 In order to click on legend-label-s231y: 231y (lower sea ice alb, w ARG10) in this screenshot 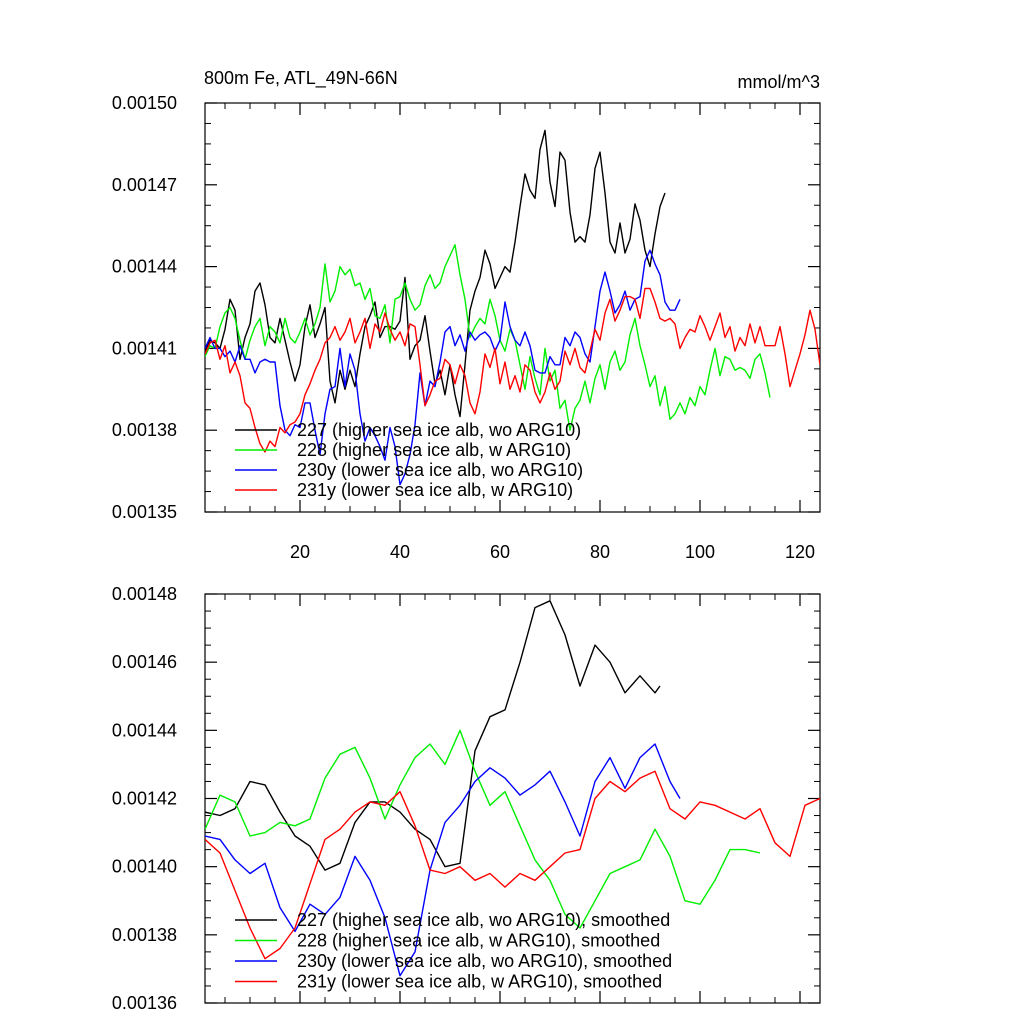, I will do `click(435, 490)`.